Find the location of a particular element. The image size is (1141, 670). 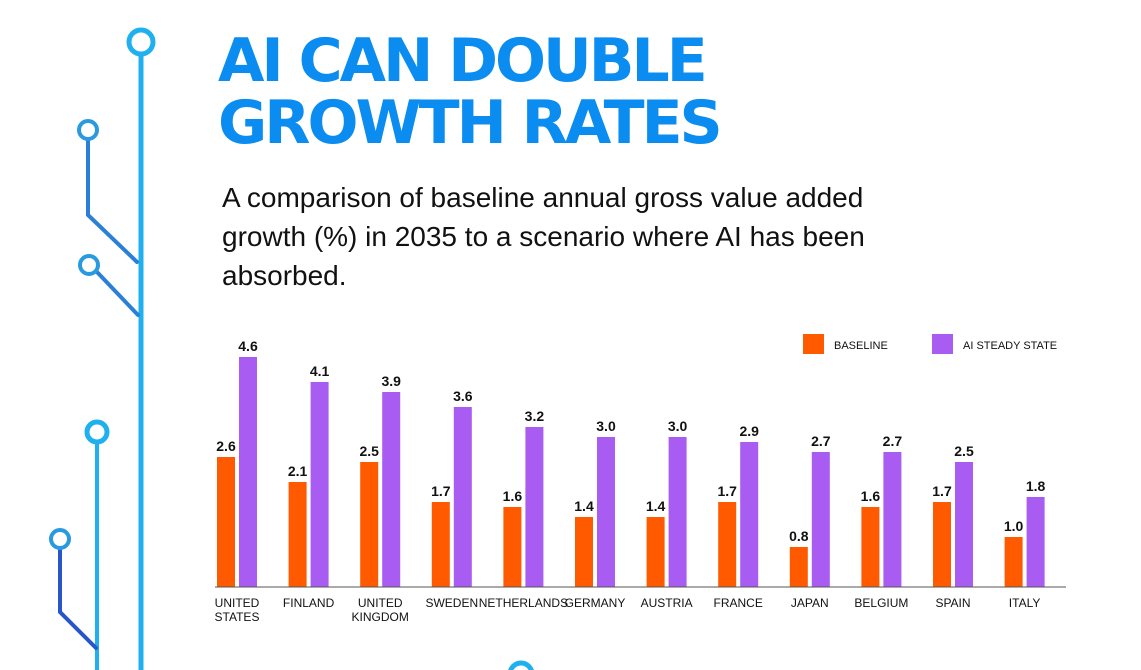

category-label: AUSTRIA is located at coordinates (667, 603).